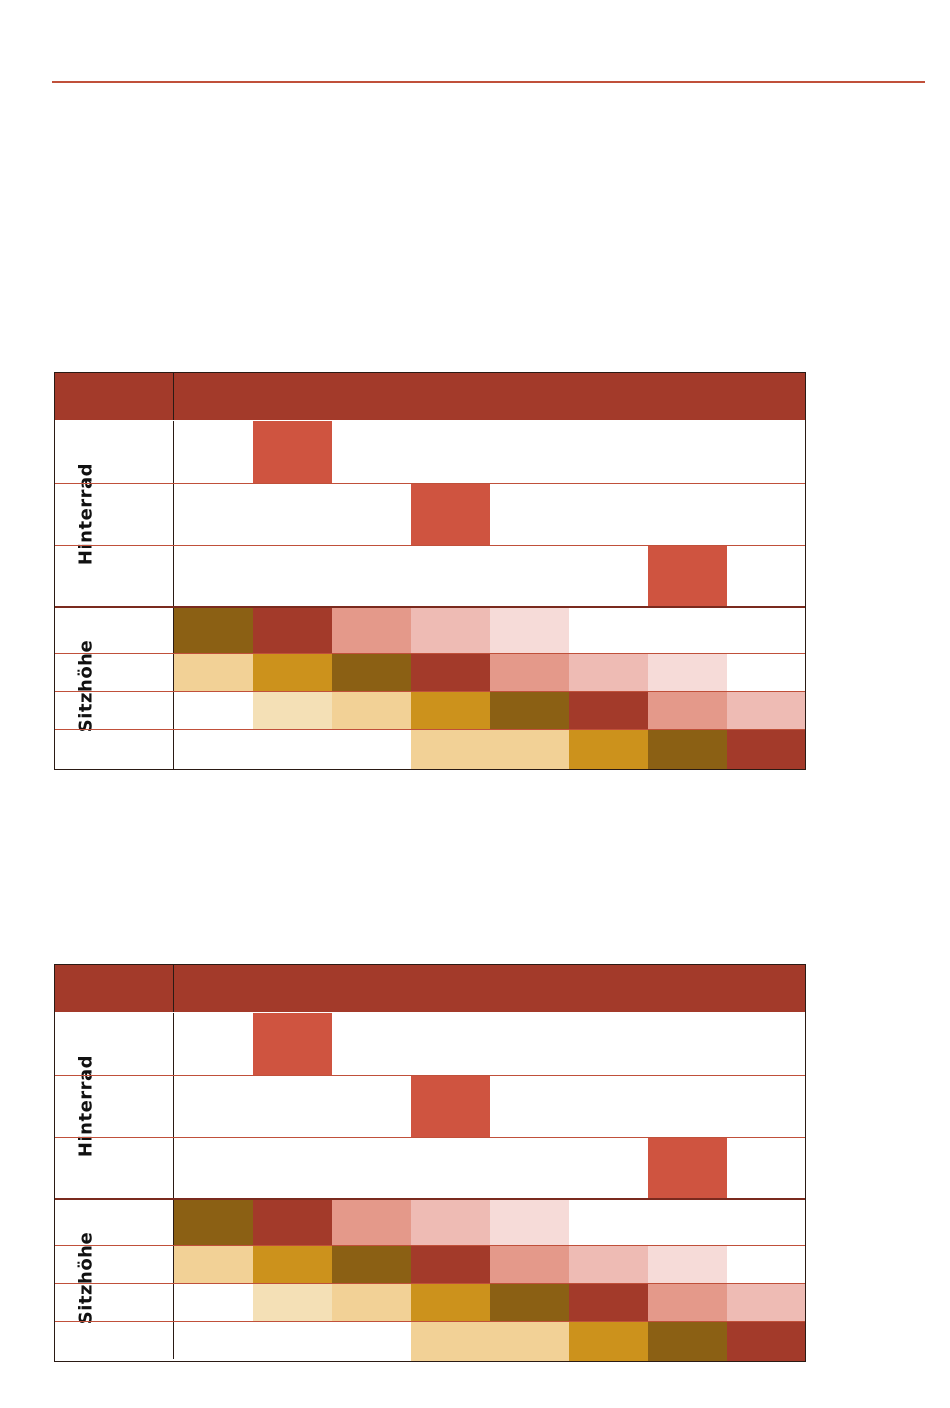 The width and height of the screenshot is (950, 1408). I want to click on top-rule, so click(488, 82).